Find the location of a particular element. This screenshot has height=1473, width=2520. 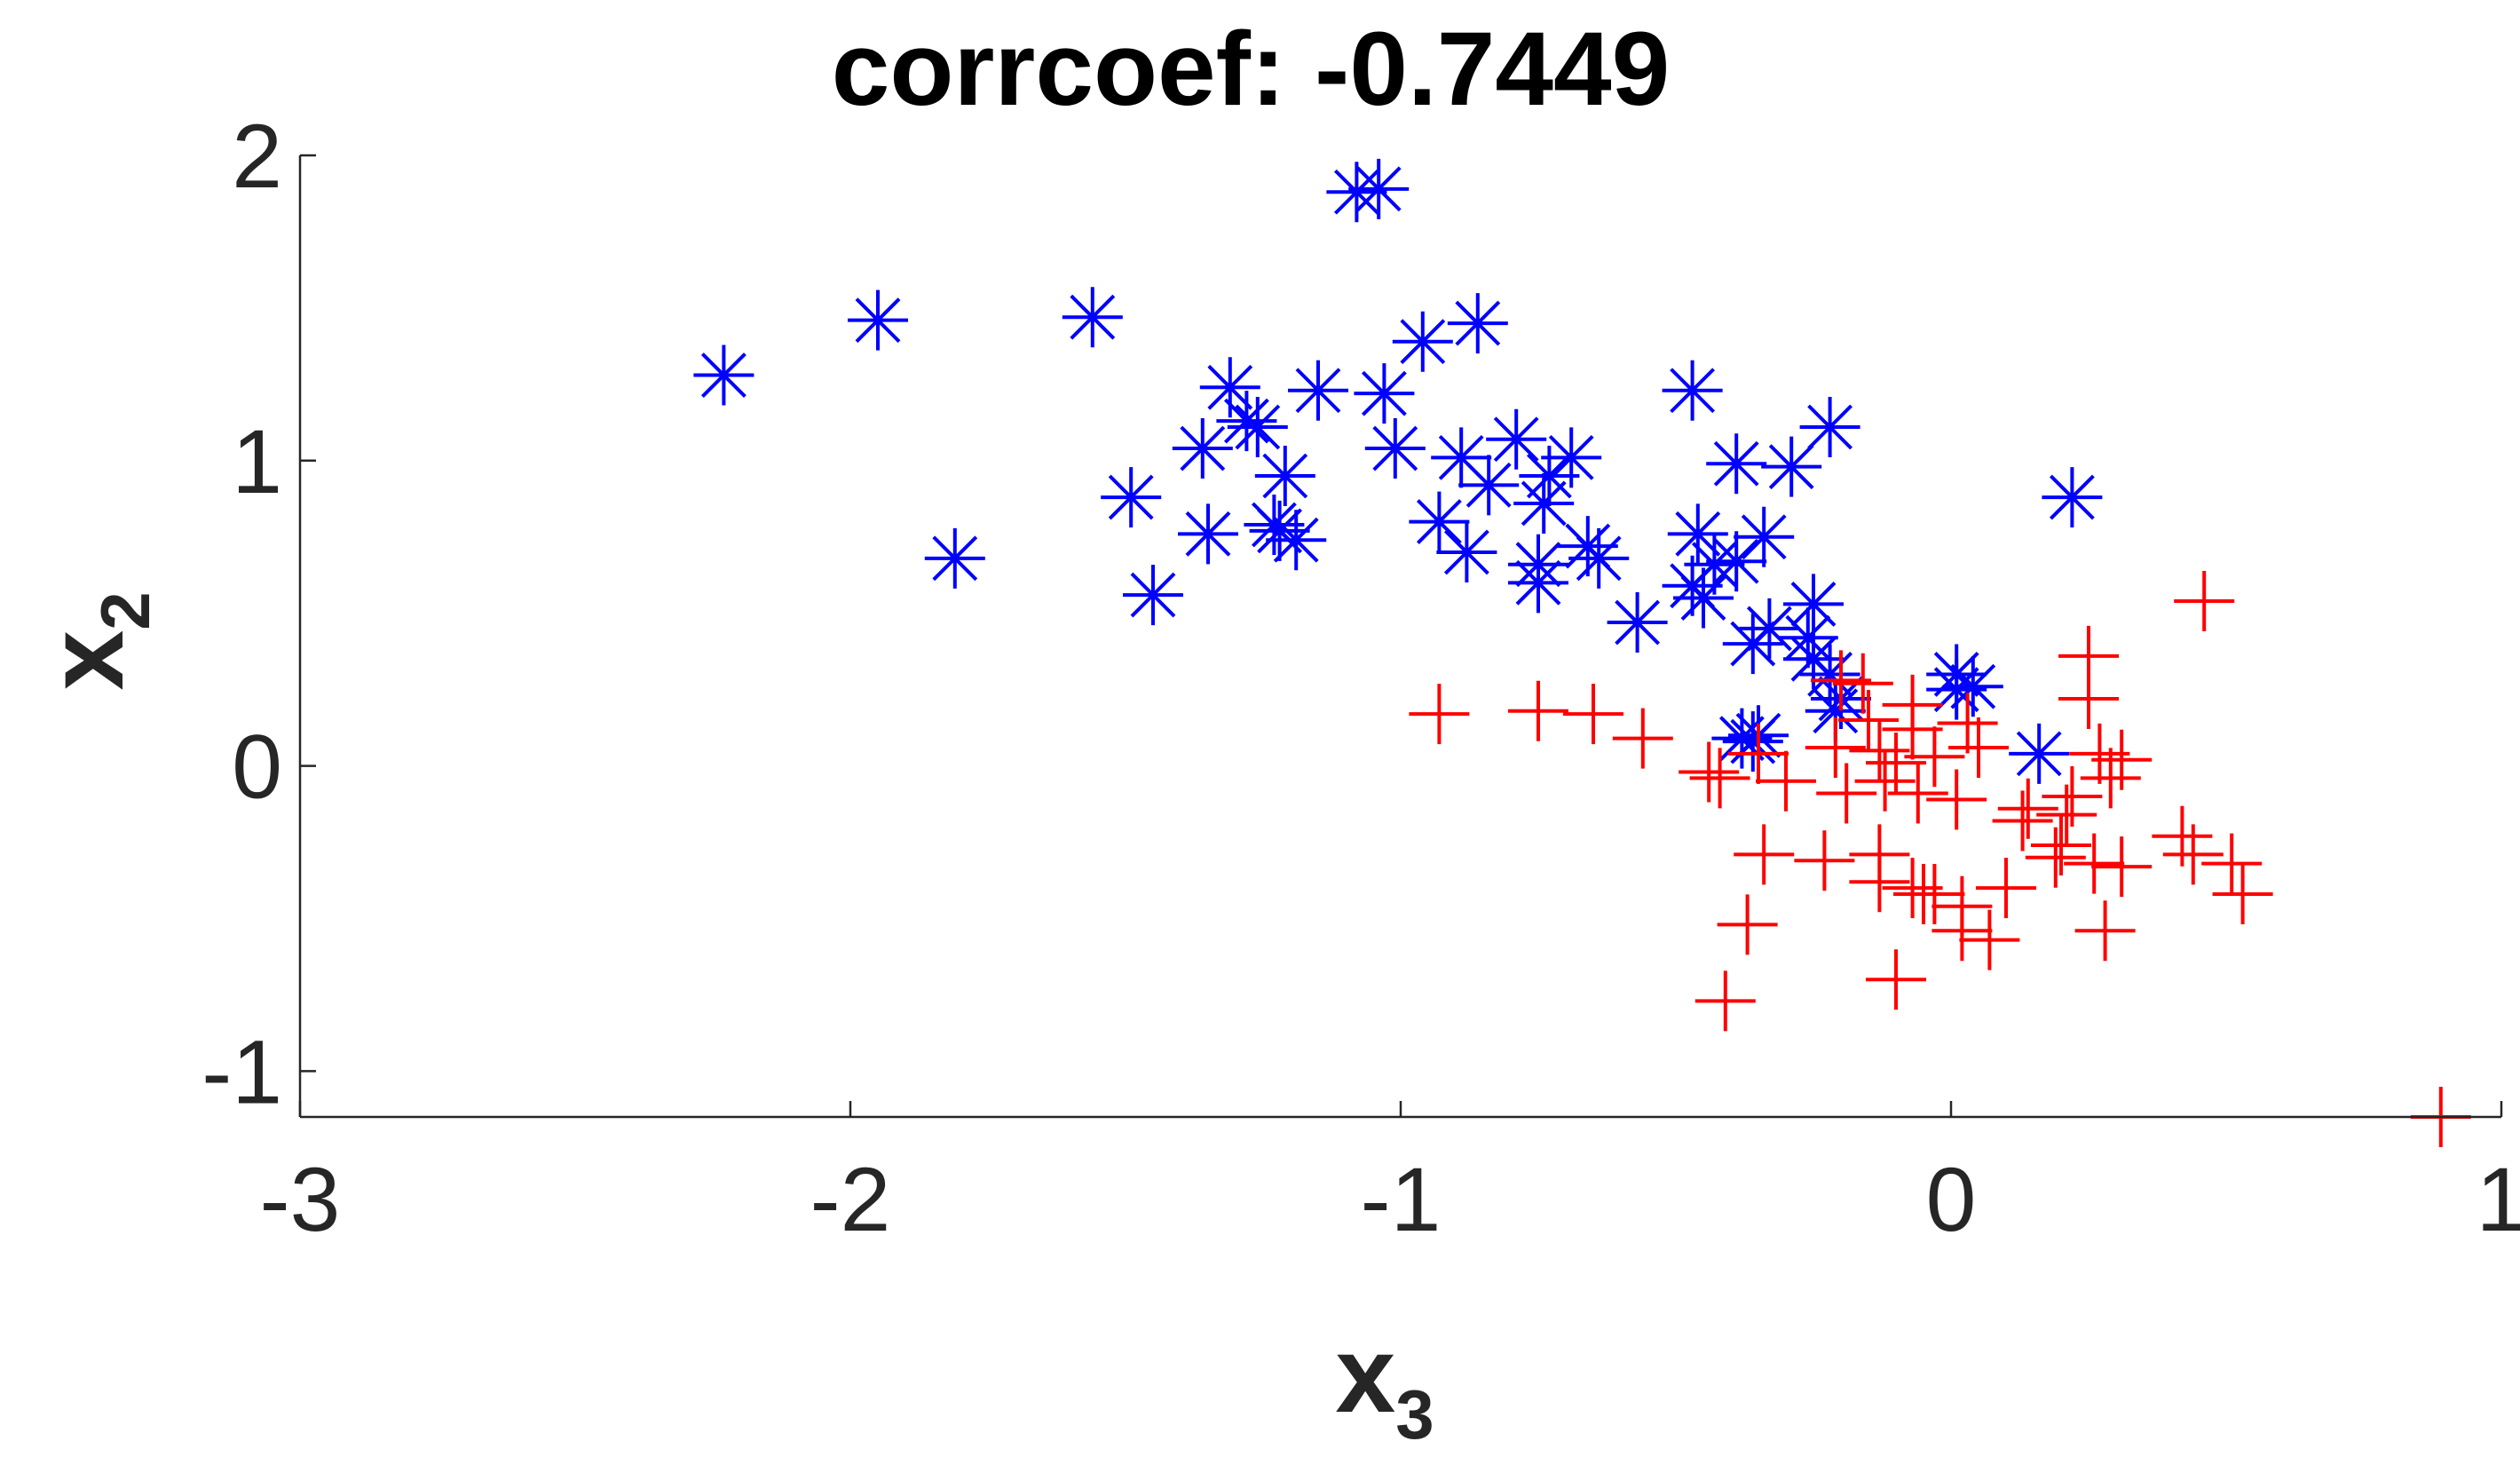

y-tick-label: 2 is located at coordinates (257, 156).